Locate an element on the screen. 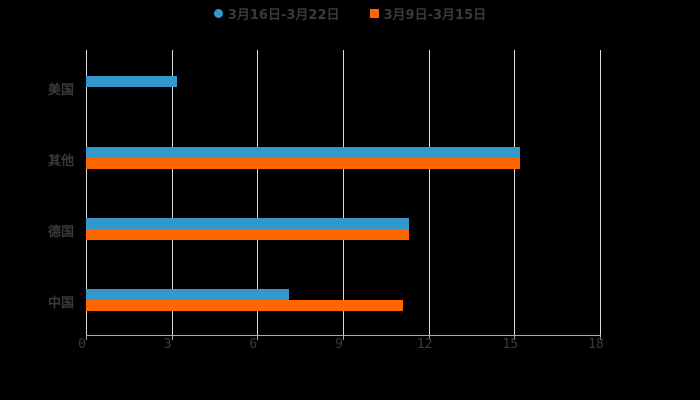 The height and width of the screenshot is (400, 700). category-label: 中国 is located at coordinates (61, 304).